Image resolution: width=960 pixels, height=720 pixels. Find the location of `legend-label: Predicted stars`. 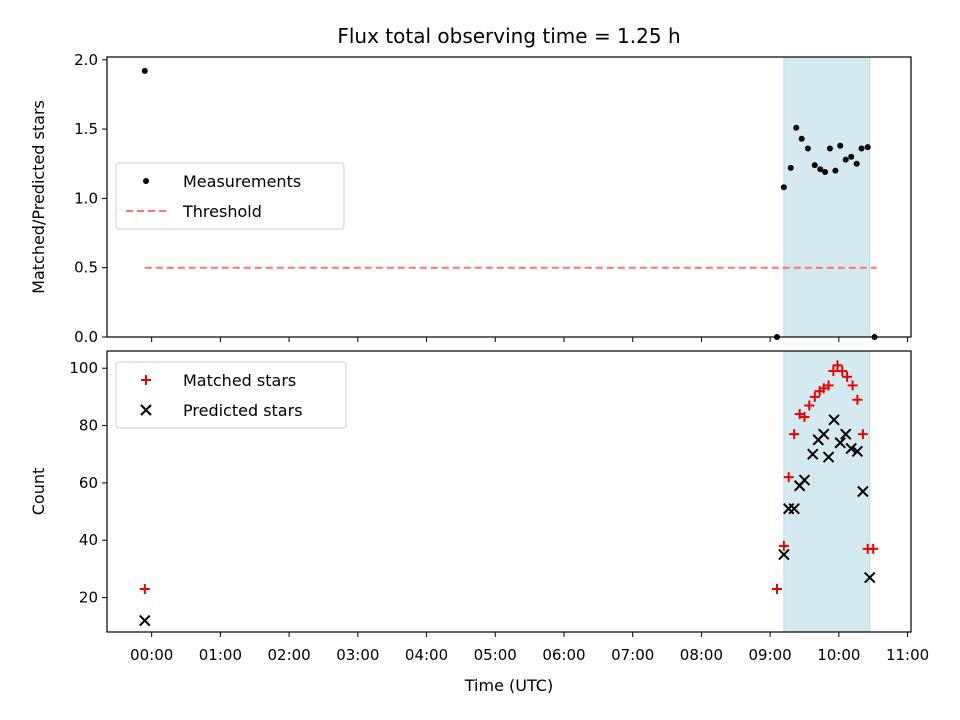

legend-label: Predicted stars is located at coordinates (243, 410).